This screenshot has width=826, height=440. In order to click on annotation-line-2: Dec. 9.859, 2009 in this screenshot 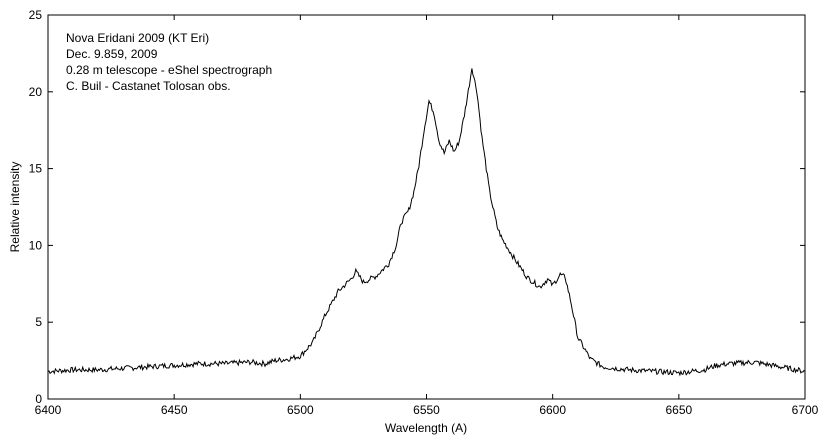, I will do `click(112, 54)`.